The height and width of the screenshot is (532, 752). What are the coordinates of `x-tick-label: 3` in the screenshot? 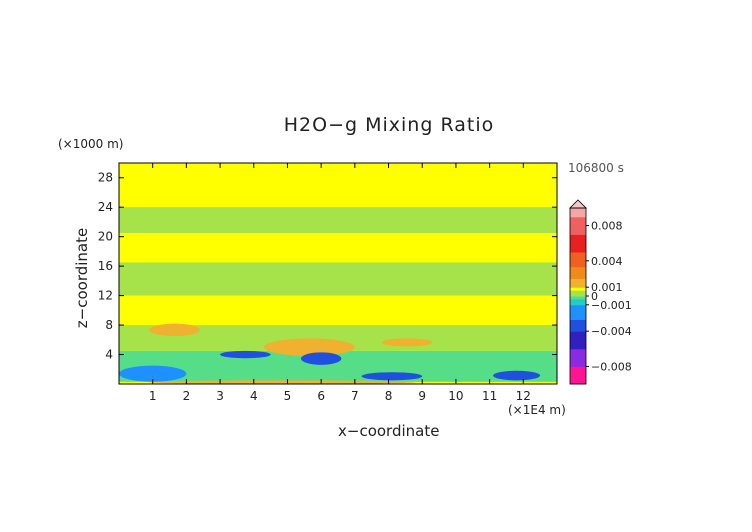 It's located at (220, 396).